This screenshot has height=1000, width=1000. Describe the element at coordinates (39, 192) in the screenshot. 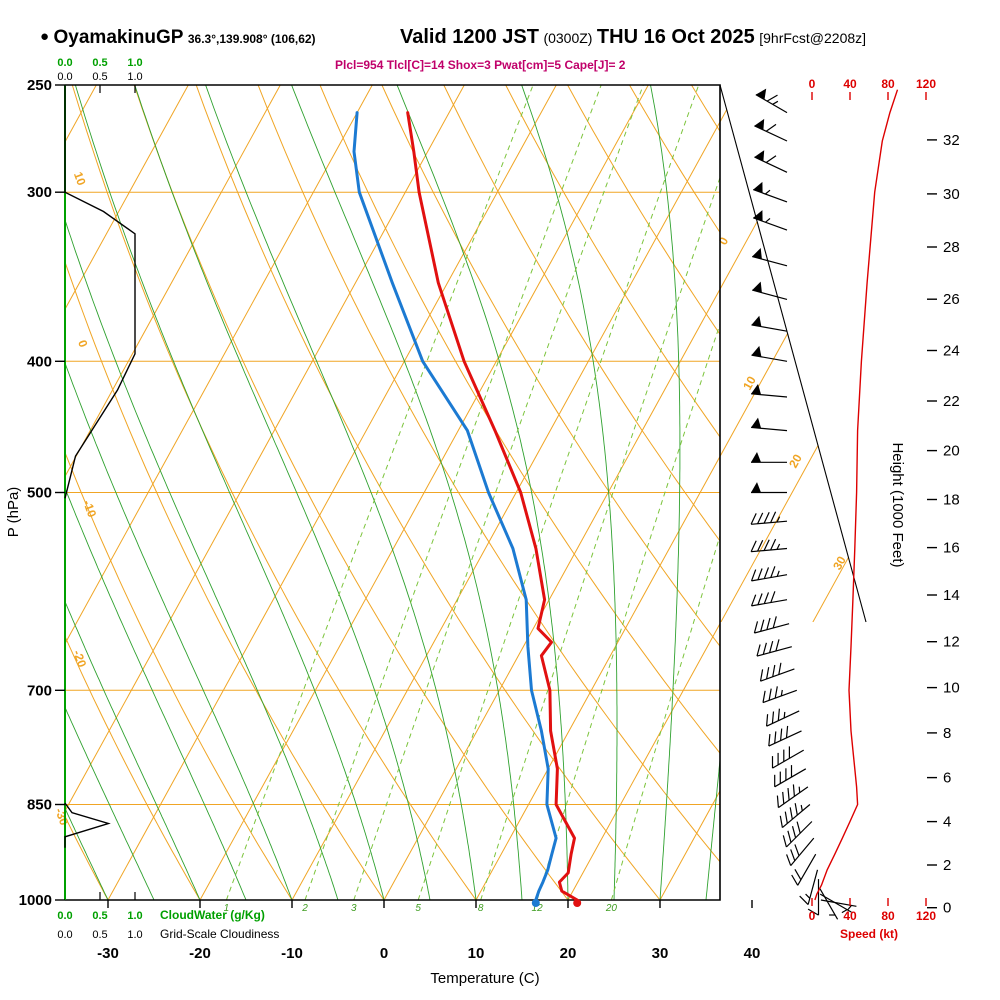

I see `pressure-tick-label: 300` at that location.